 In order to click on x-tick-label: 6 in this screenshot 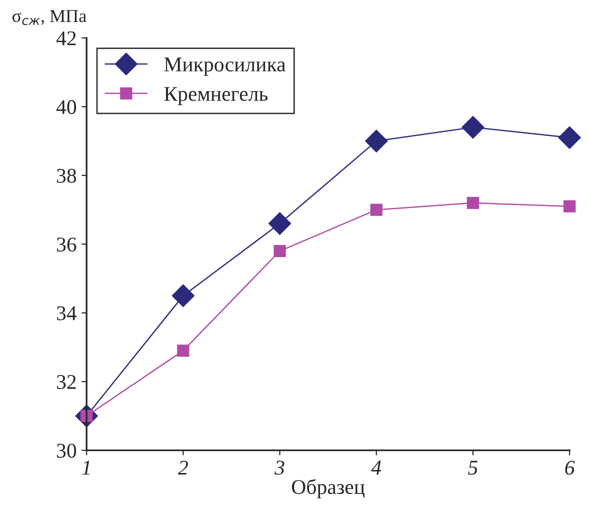, I will do `click(570, 467)`.